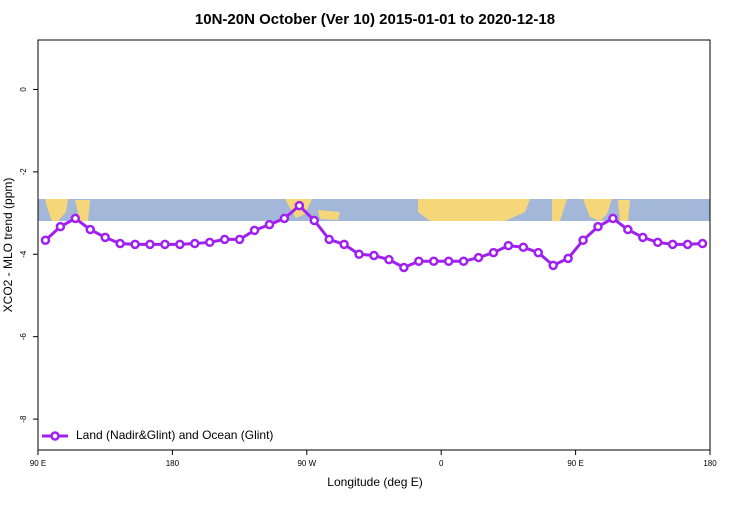 This screenshot has width=750, height=505. What do you see at coordinates (306, 463) in the screenshot?
I see `x-tick-label: 90 W` at bounding box center [306, 463].